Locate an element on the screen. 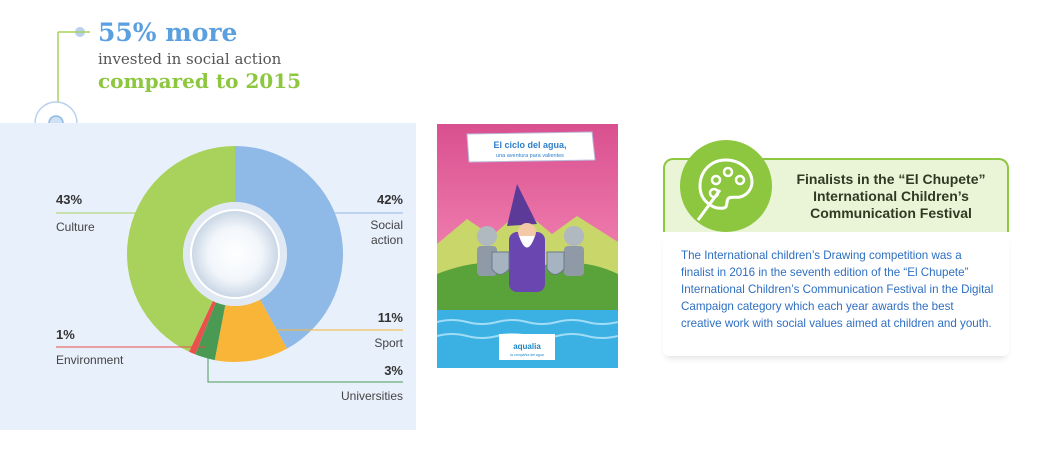 Image resolution: width=1040 pixels, height=457 pixels. poster-title: El ciclo del agua, is located at coordinates (529, 145).